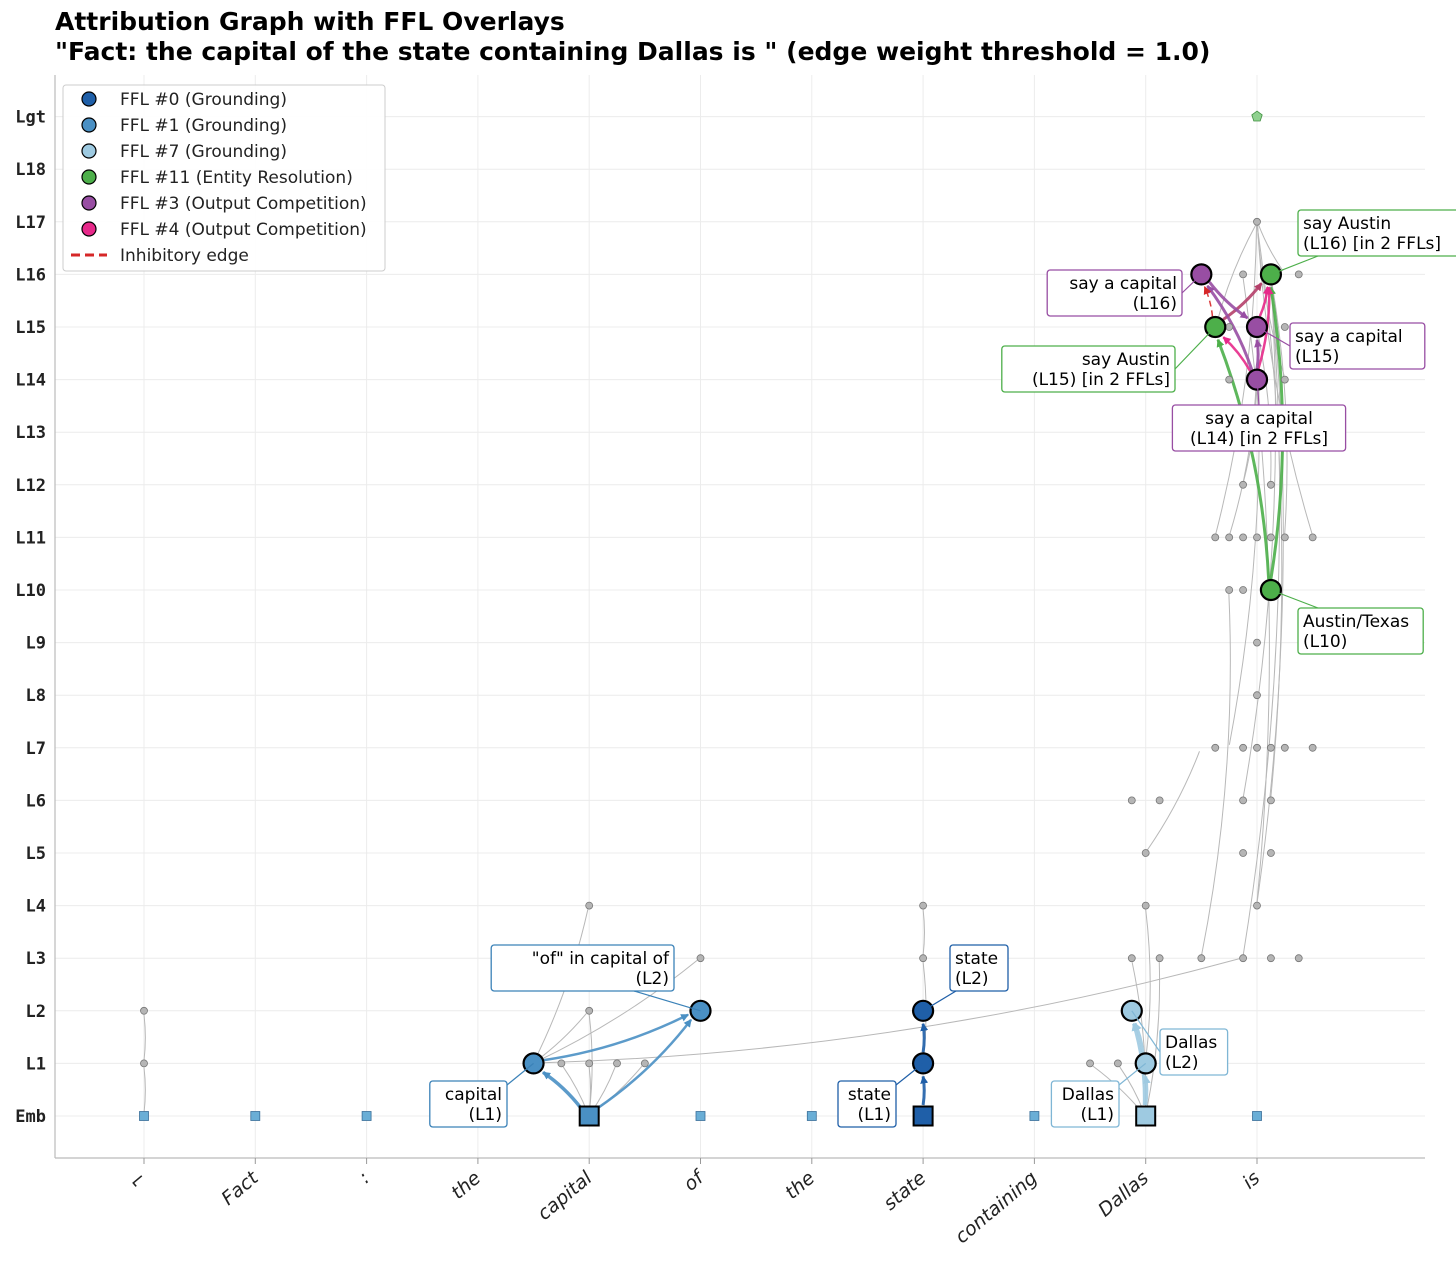 The height and width of the screenshot is (1267, 1456). I want to click on x-tick-label-7: state, so click(904, 1191).